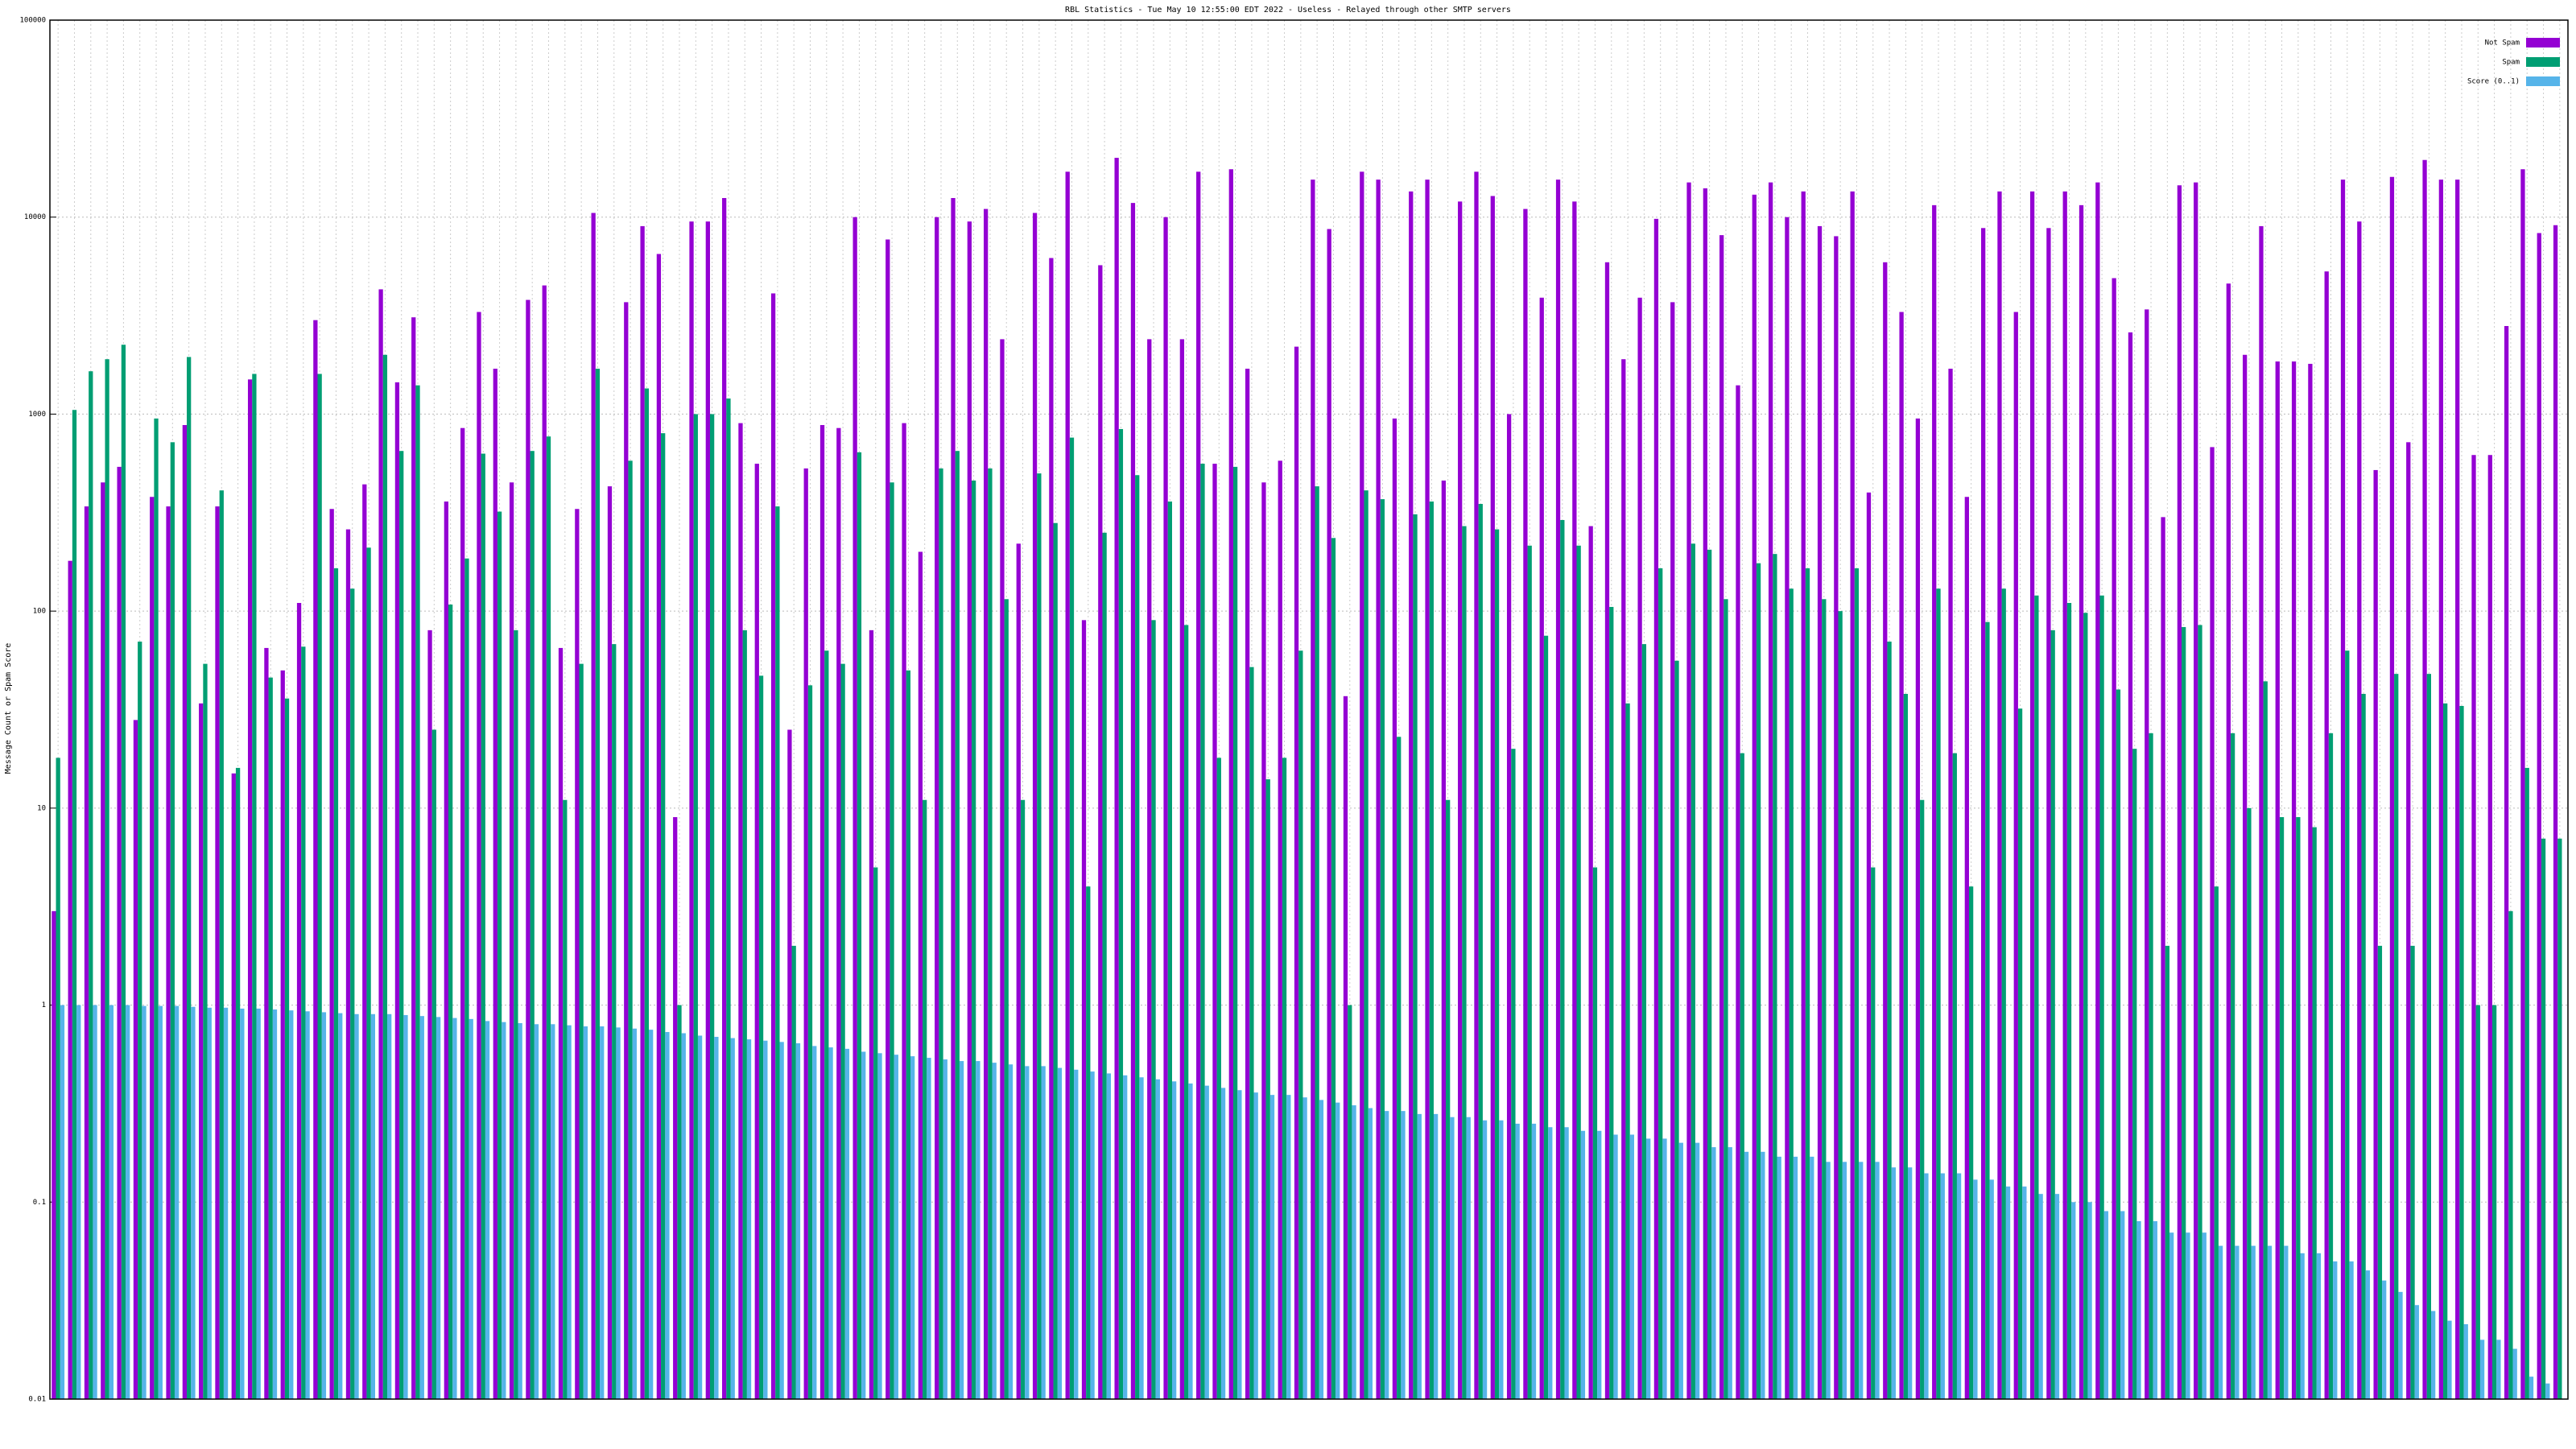 The width and height of the screenshot is (2576, 1449). What do you see at coordinates (2511, 63) in the screenshot?
I see `legend-label: Spam` at bounding box center [2511, 63].